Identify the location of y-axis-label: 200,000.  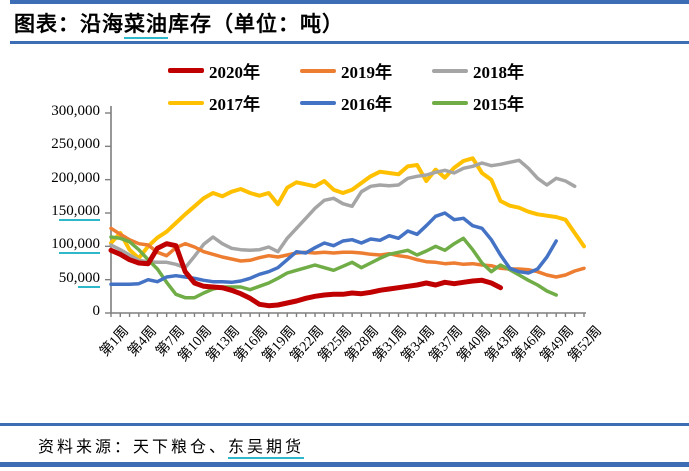
(75, 177).